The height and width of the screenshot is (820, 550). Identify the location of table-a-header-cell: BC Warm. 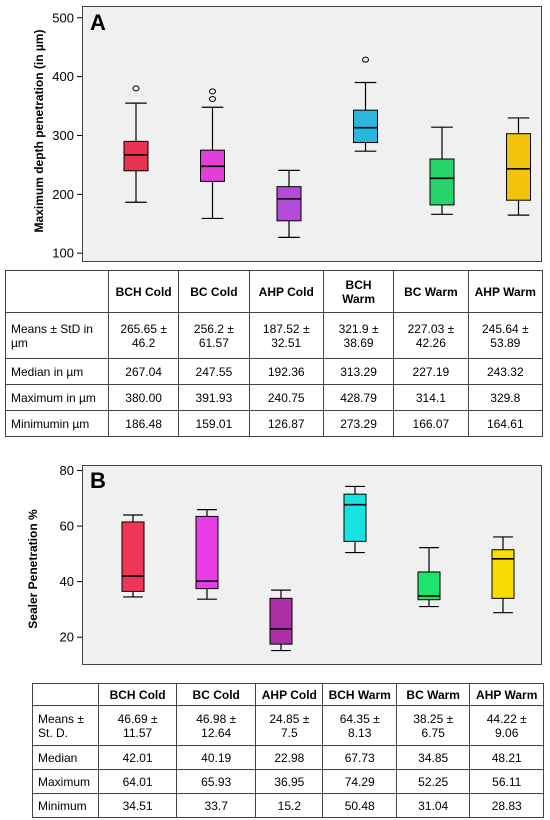
(431, 291).